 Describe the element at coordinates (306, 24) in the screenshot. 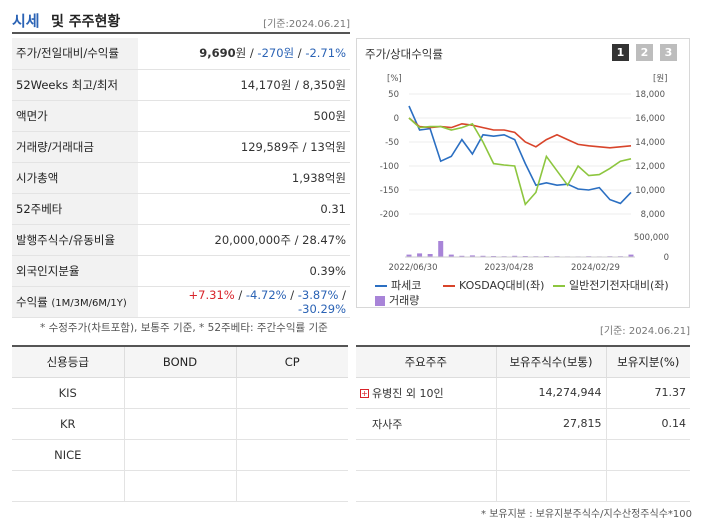

I see `reference-date: [기준:2024.06.21]` at that location.